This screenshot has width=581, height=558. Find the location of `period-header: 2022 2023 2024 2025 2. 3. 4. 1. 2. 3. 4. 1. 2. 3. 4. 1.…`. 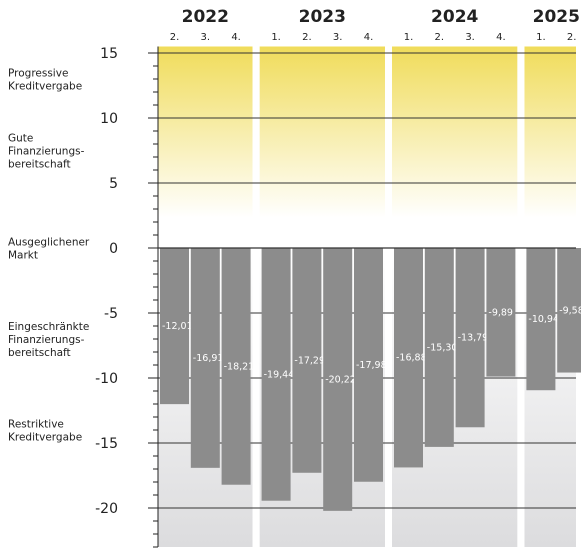

period-header: 2022 2023 2024 2025 2. 3. 4. 1. 2. 3. 4. 1. 2. 3. 4. 1.… is located at coordinates (375, 25).